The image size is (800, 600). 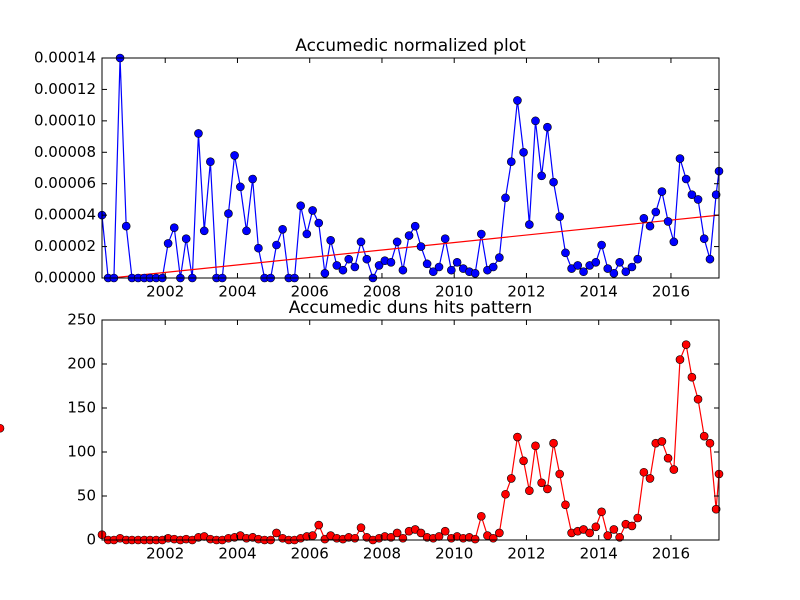 I want to click on y-tick-label: 200, so click(x=81, y=364).